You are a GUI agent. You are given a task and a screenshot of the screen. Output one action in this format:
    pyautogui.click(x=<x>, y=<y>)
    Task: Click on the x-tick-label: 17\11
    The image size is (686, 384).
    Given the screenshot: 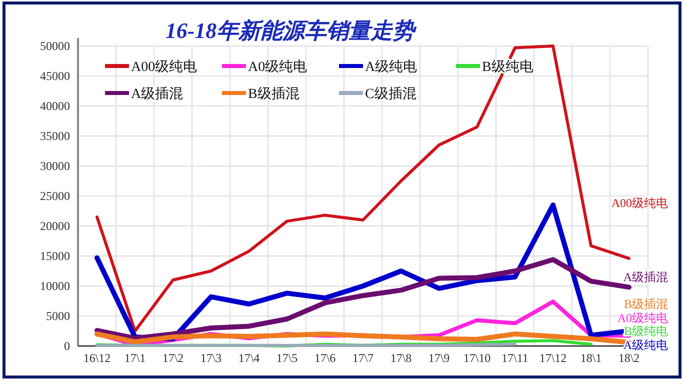 What is the action you would take?
    pyautogui.click(x=515, y=358)
    